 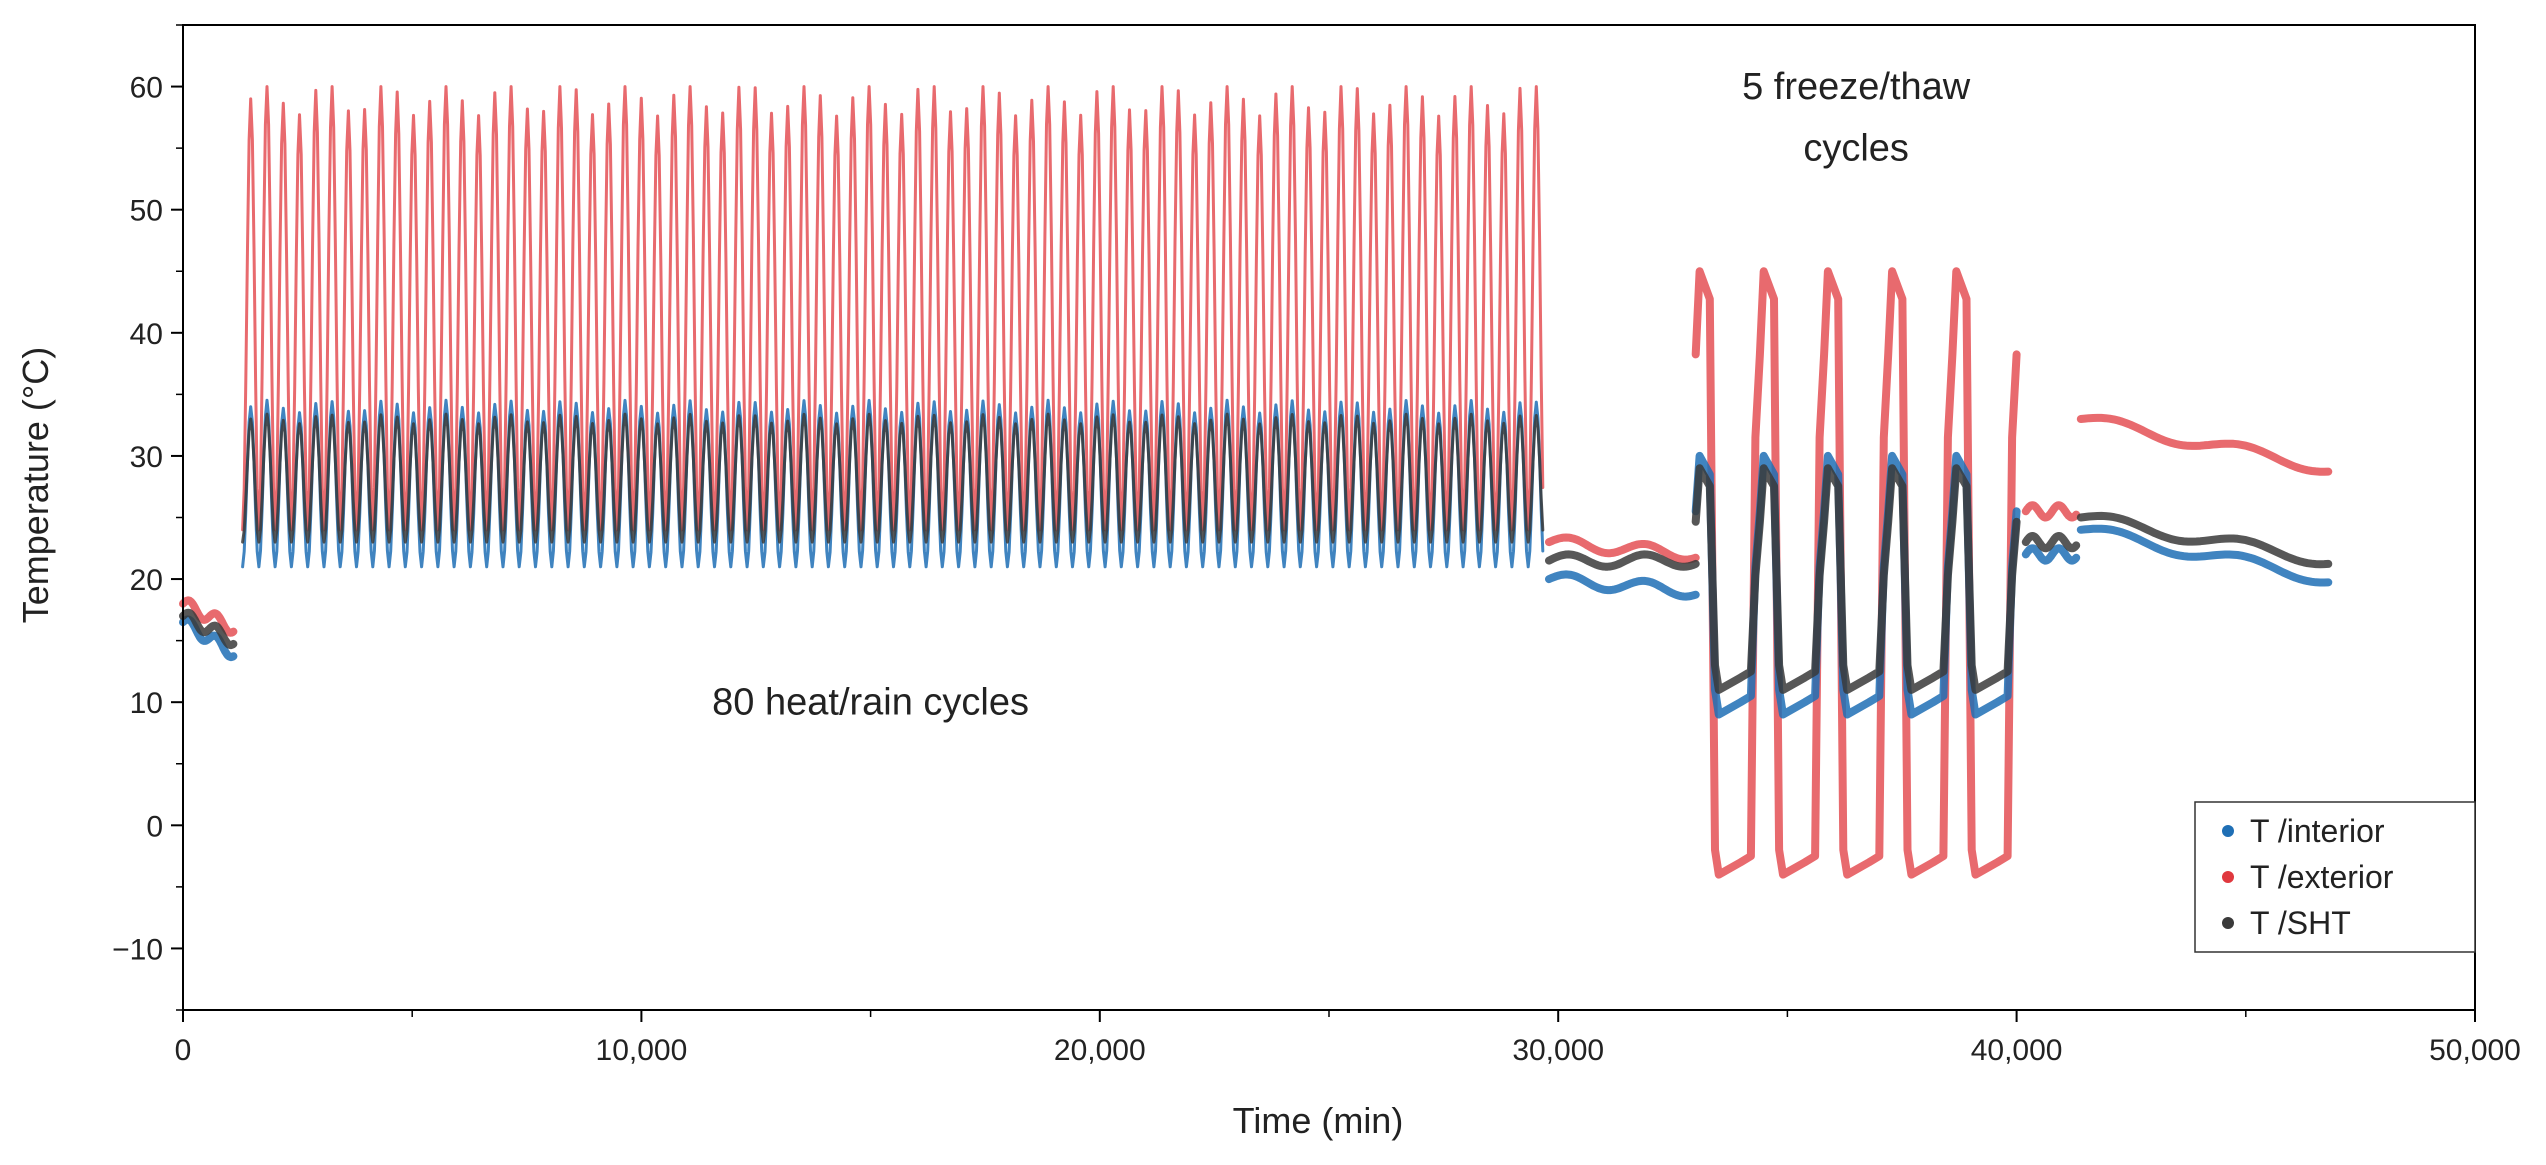 I want to click on annotation-freeze-thaw: 5 freeze/thaw, so click(x=1856, y=87).